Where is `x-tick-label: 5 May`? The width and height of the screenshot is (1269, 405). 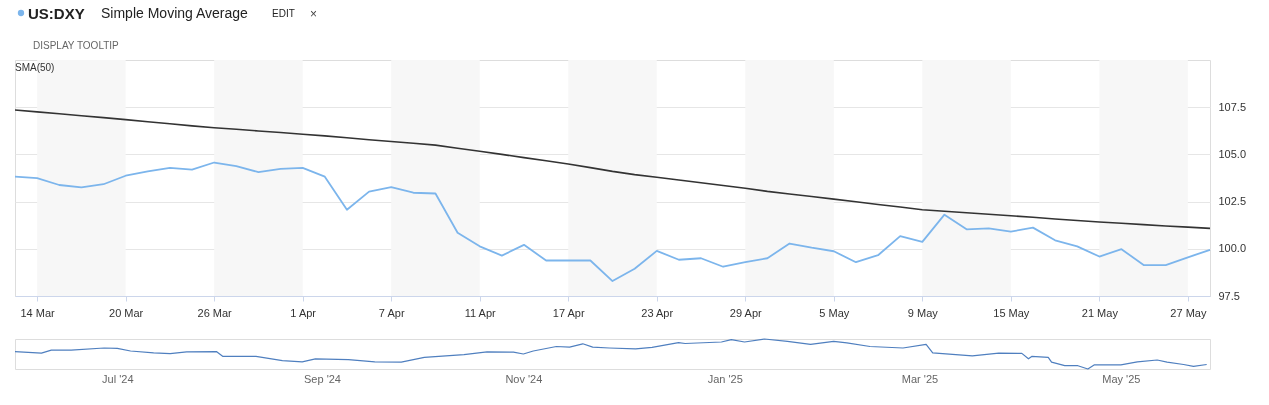
x-tick-label: 5 May is located at coordinates (834, 312).